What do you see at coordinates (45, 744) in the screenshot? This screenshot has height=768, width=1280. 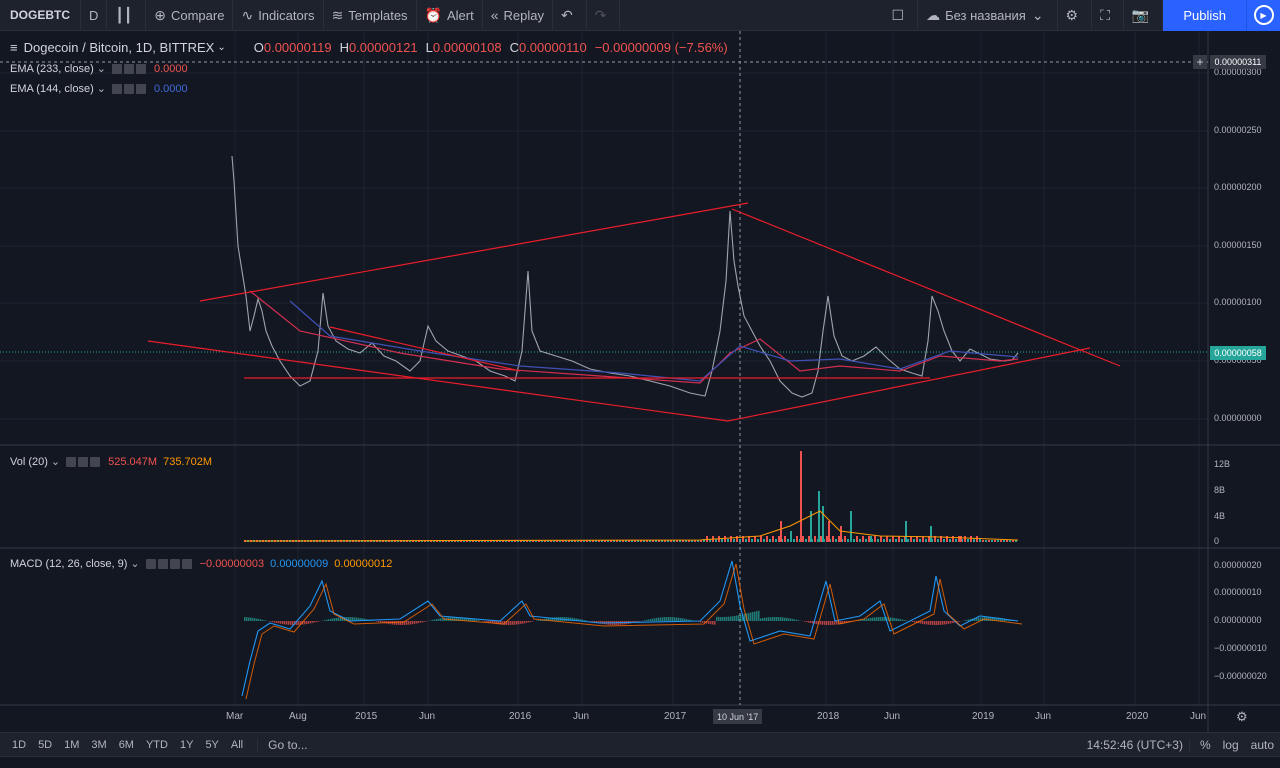 I see `range-button: 5D` at bounding box center [45, 744].